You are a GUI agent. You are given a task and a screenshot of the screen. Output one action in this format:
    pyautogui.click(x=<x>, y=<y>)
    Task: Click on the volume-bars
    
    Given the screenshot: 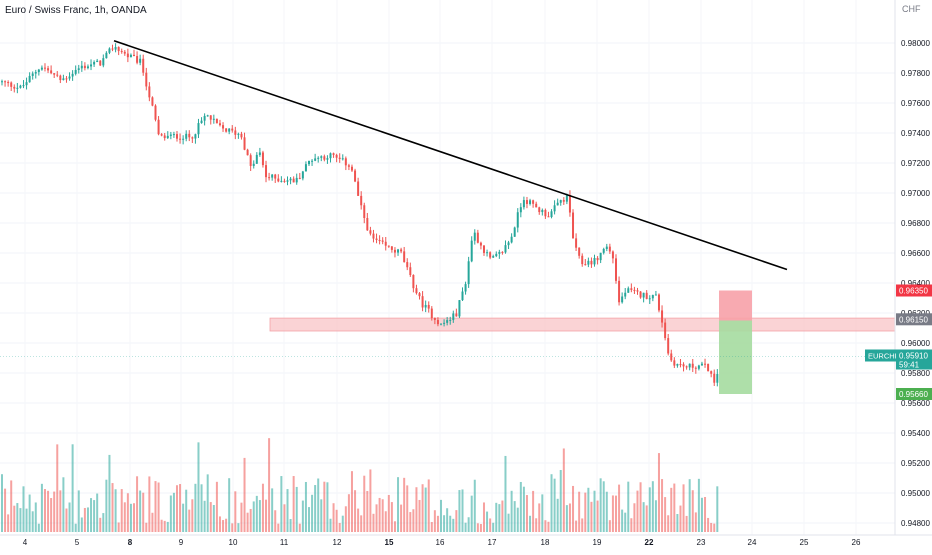 What is the action you would take?
    pyautogui.click(x=360, y=485)
    